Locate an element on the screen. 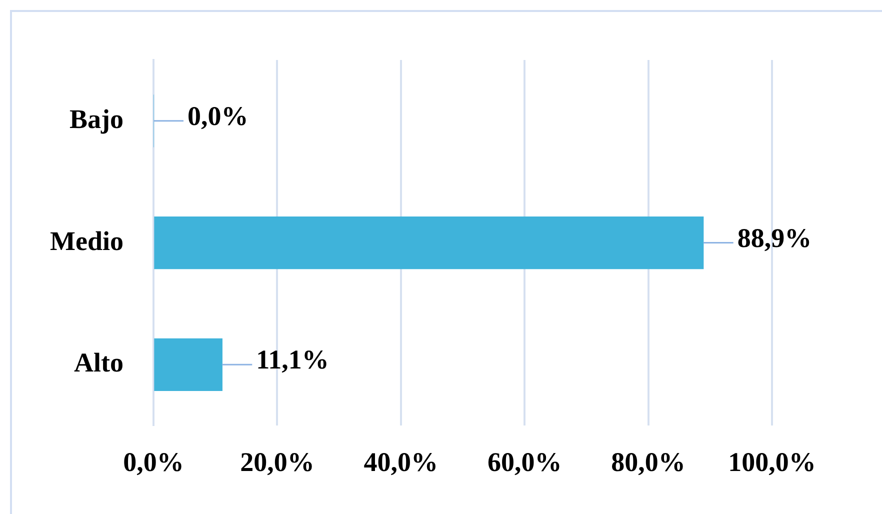  y-tick-label: Bajo is located at coordinates (96, 119).